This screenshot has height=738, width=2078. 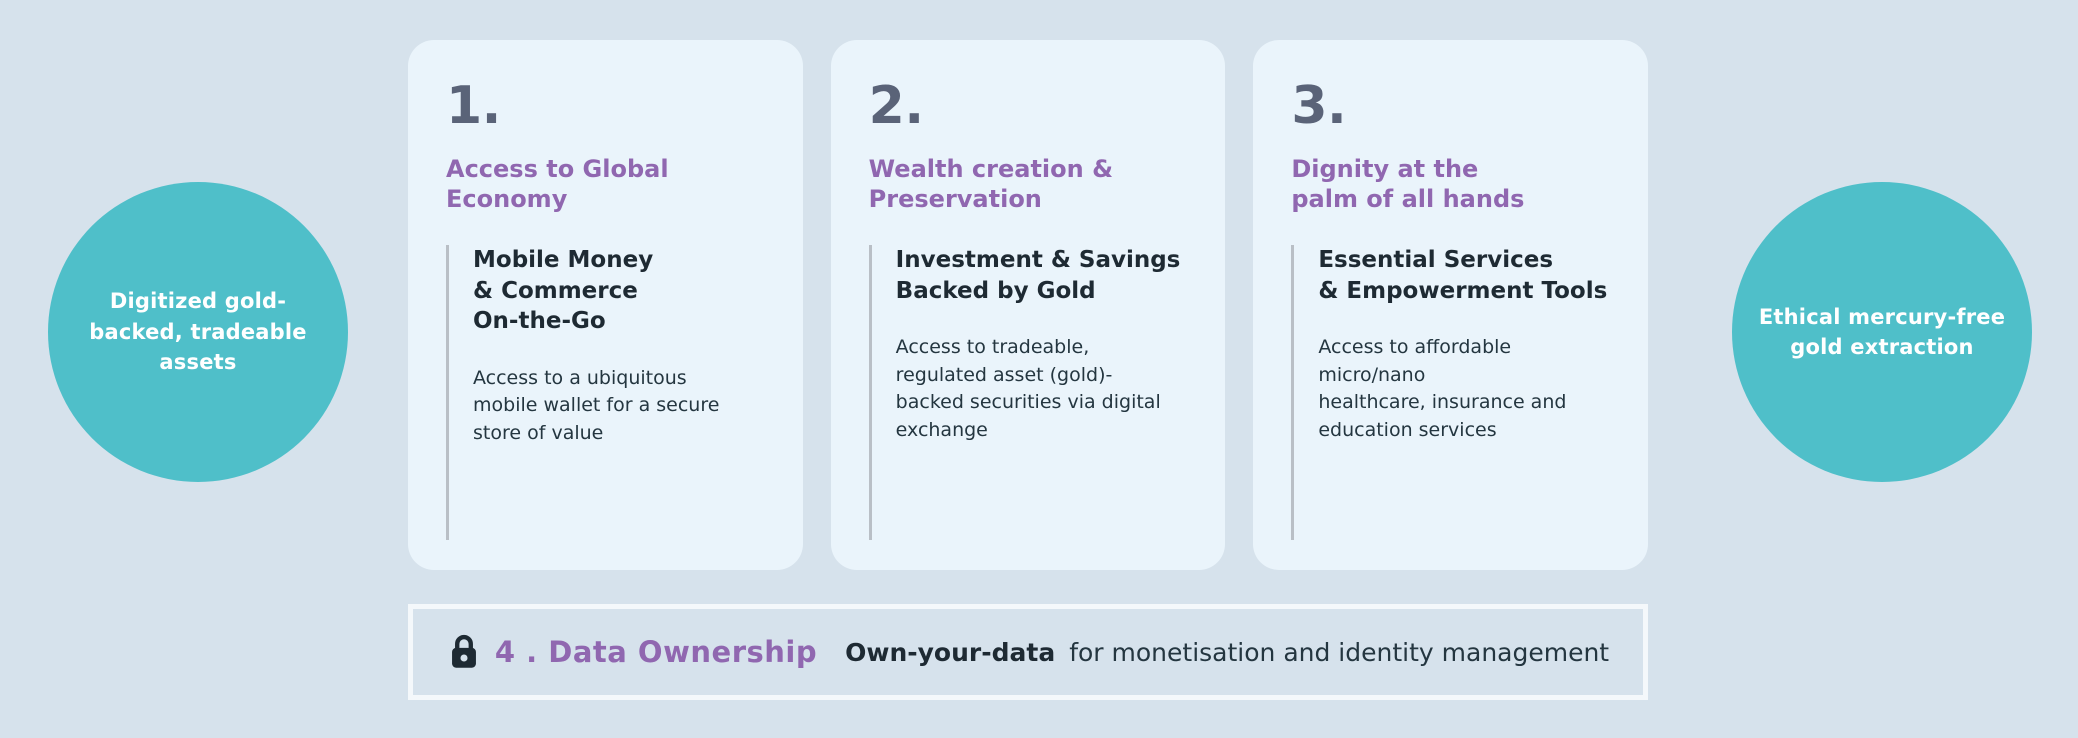 I want to click on left-value-circle: Digitized gold-backed, tradeable assets, so click(x=198, y=332).